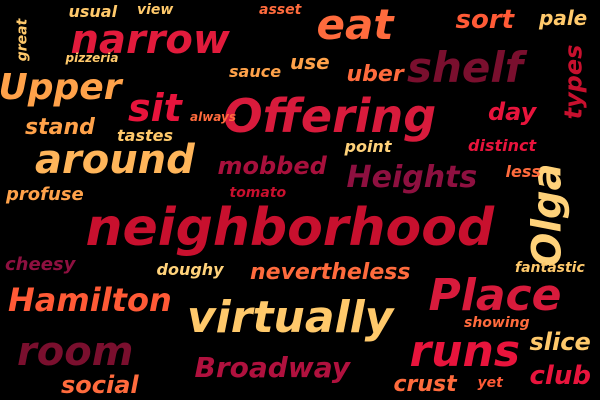  What do you see at coordinates (21, 40) in the screenshot?
I see `word: great` at bounding box center [21, 40].